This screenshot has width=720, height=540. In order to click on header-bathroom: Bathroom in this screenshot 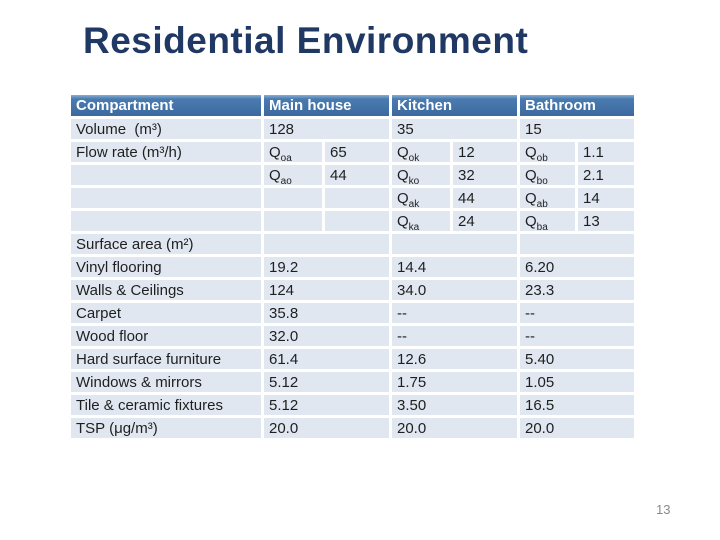, I will do `click(577, 105)`.